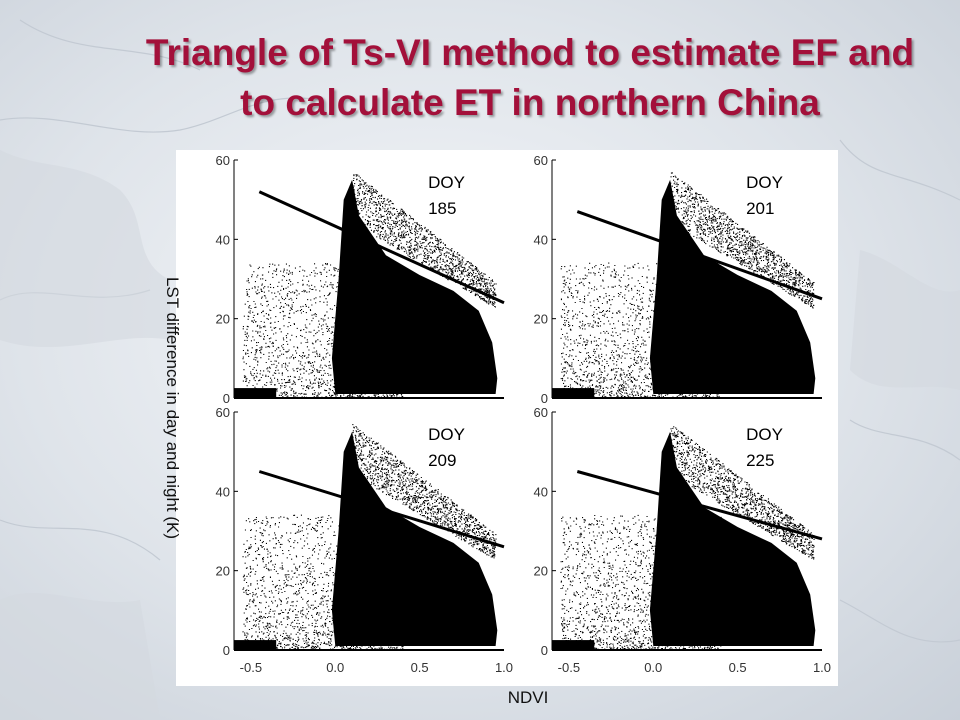 The width and height of the screenshot is (960, 720). Describe the element at coordinates (172, 408) in the screenshot. I see `y-axis-label: LST difference in day and night (K)` at that location.